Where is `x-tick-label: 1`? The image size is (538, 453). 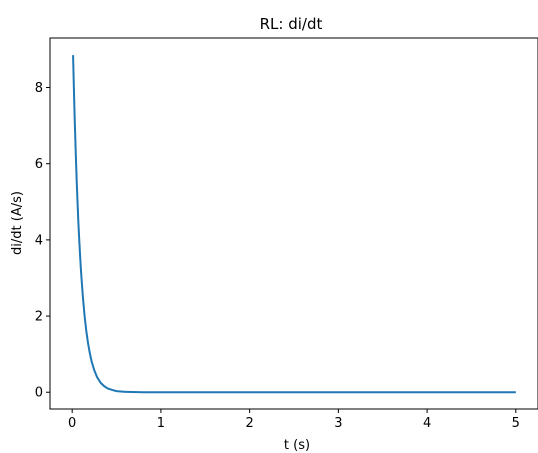
x-tick-label: 1 is located at coordinates (161, 423).